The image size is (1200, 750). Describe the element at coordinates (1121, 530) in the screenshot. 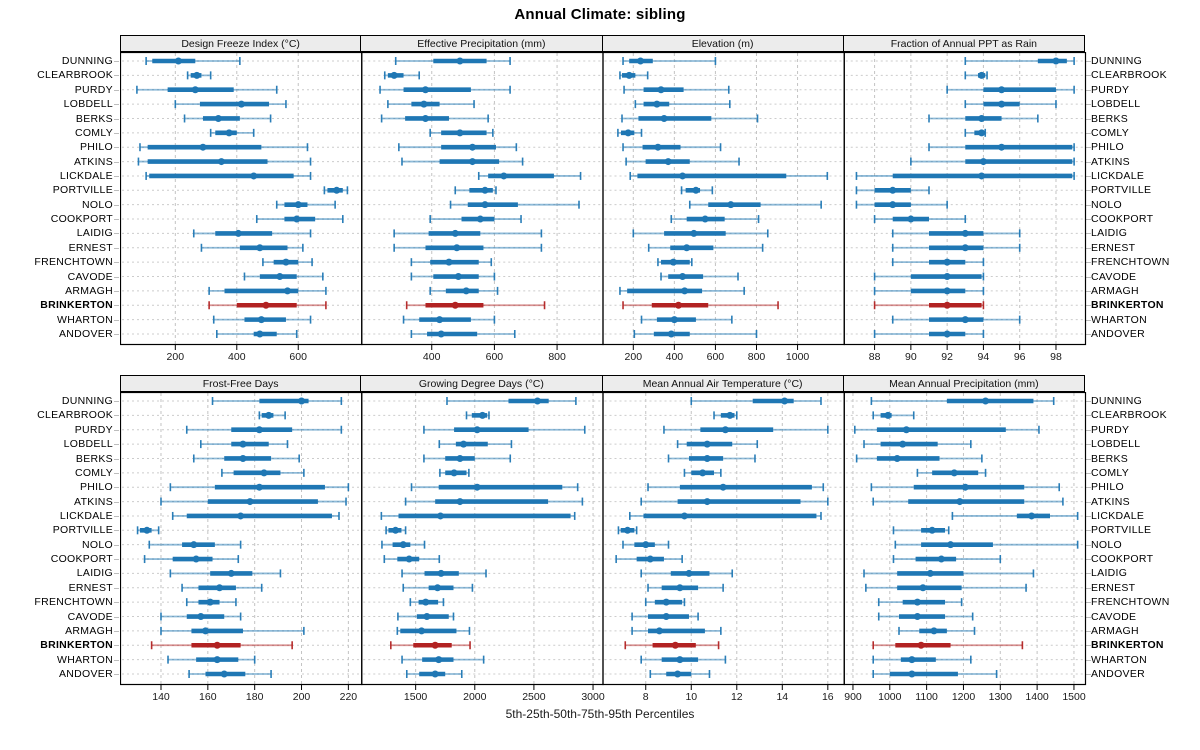

I see `site-label-right: PORTVILLE` at that location.